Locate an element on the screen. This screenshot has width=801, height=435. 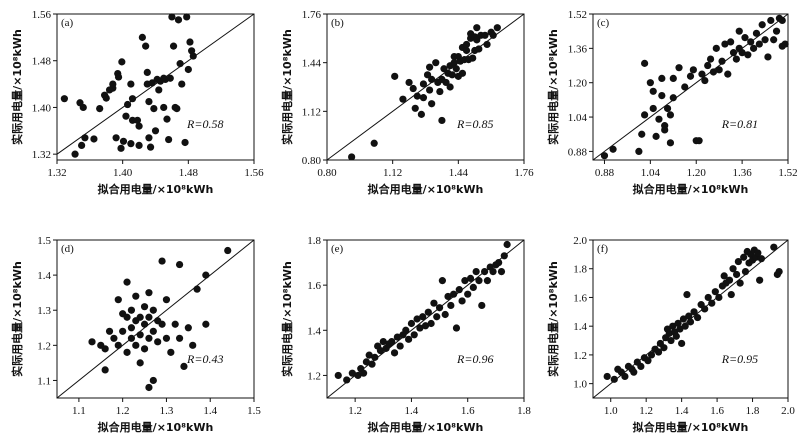
x-tick-label: 1.44 is located at coordinates (459, 173).